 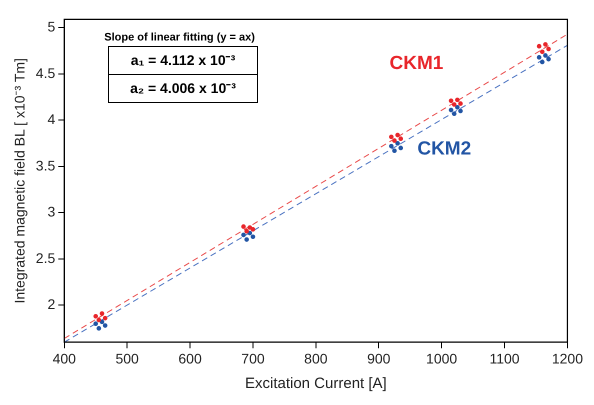 What do you see at coordinates (183, 60) in the screenshot?
I see `annotation: a₁ = 4.112 x 10⁻³` at bounding box center [183, 60].